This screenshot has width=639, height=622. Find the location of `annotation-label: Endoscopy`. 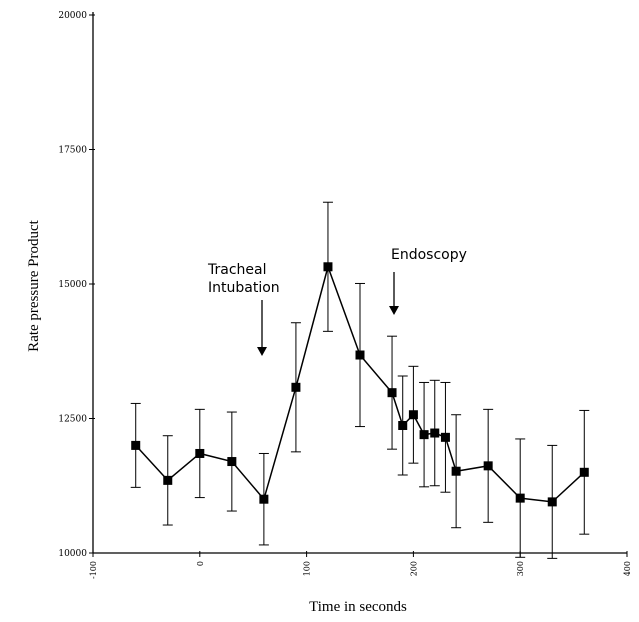

annotation-label: Endoscopy is located at coordinates (429, 255).